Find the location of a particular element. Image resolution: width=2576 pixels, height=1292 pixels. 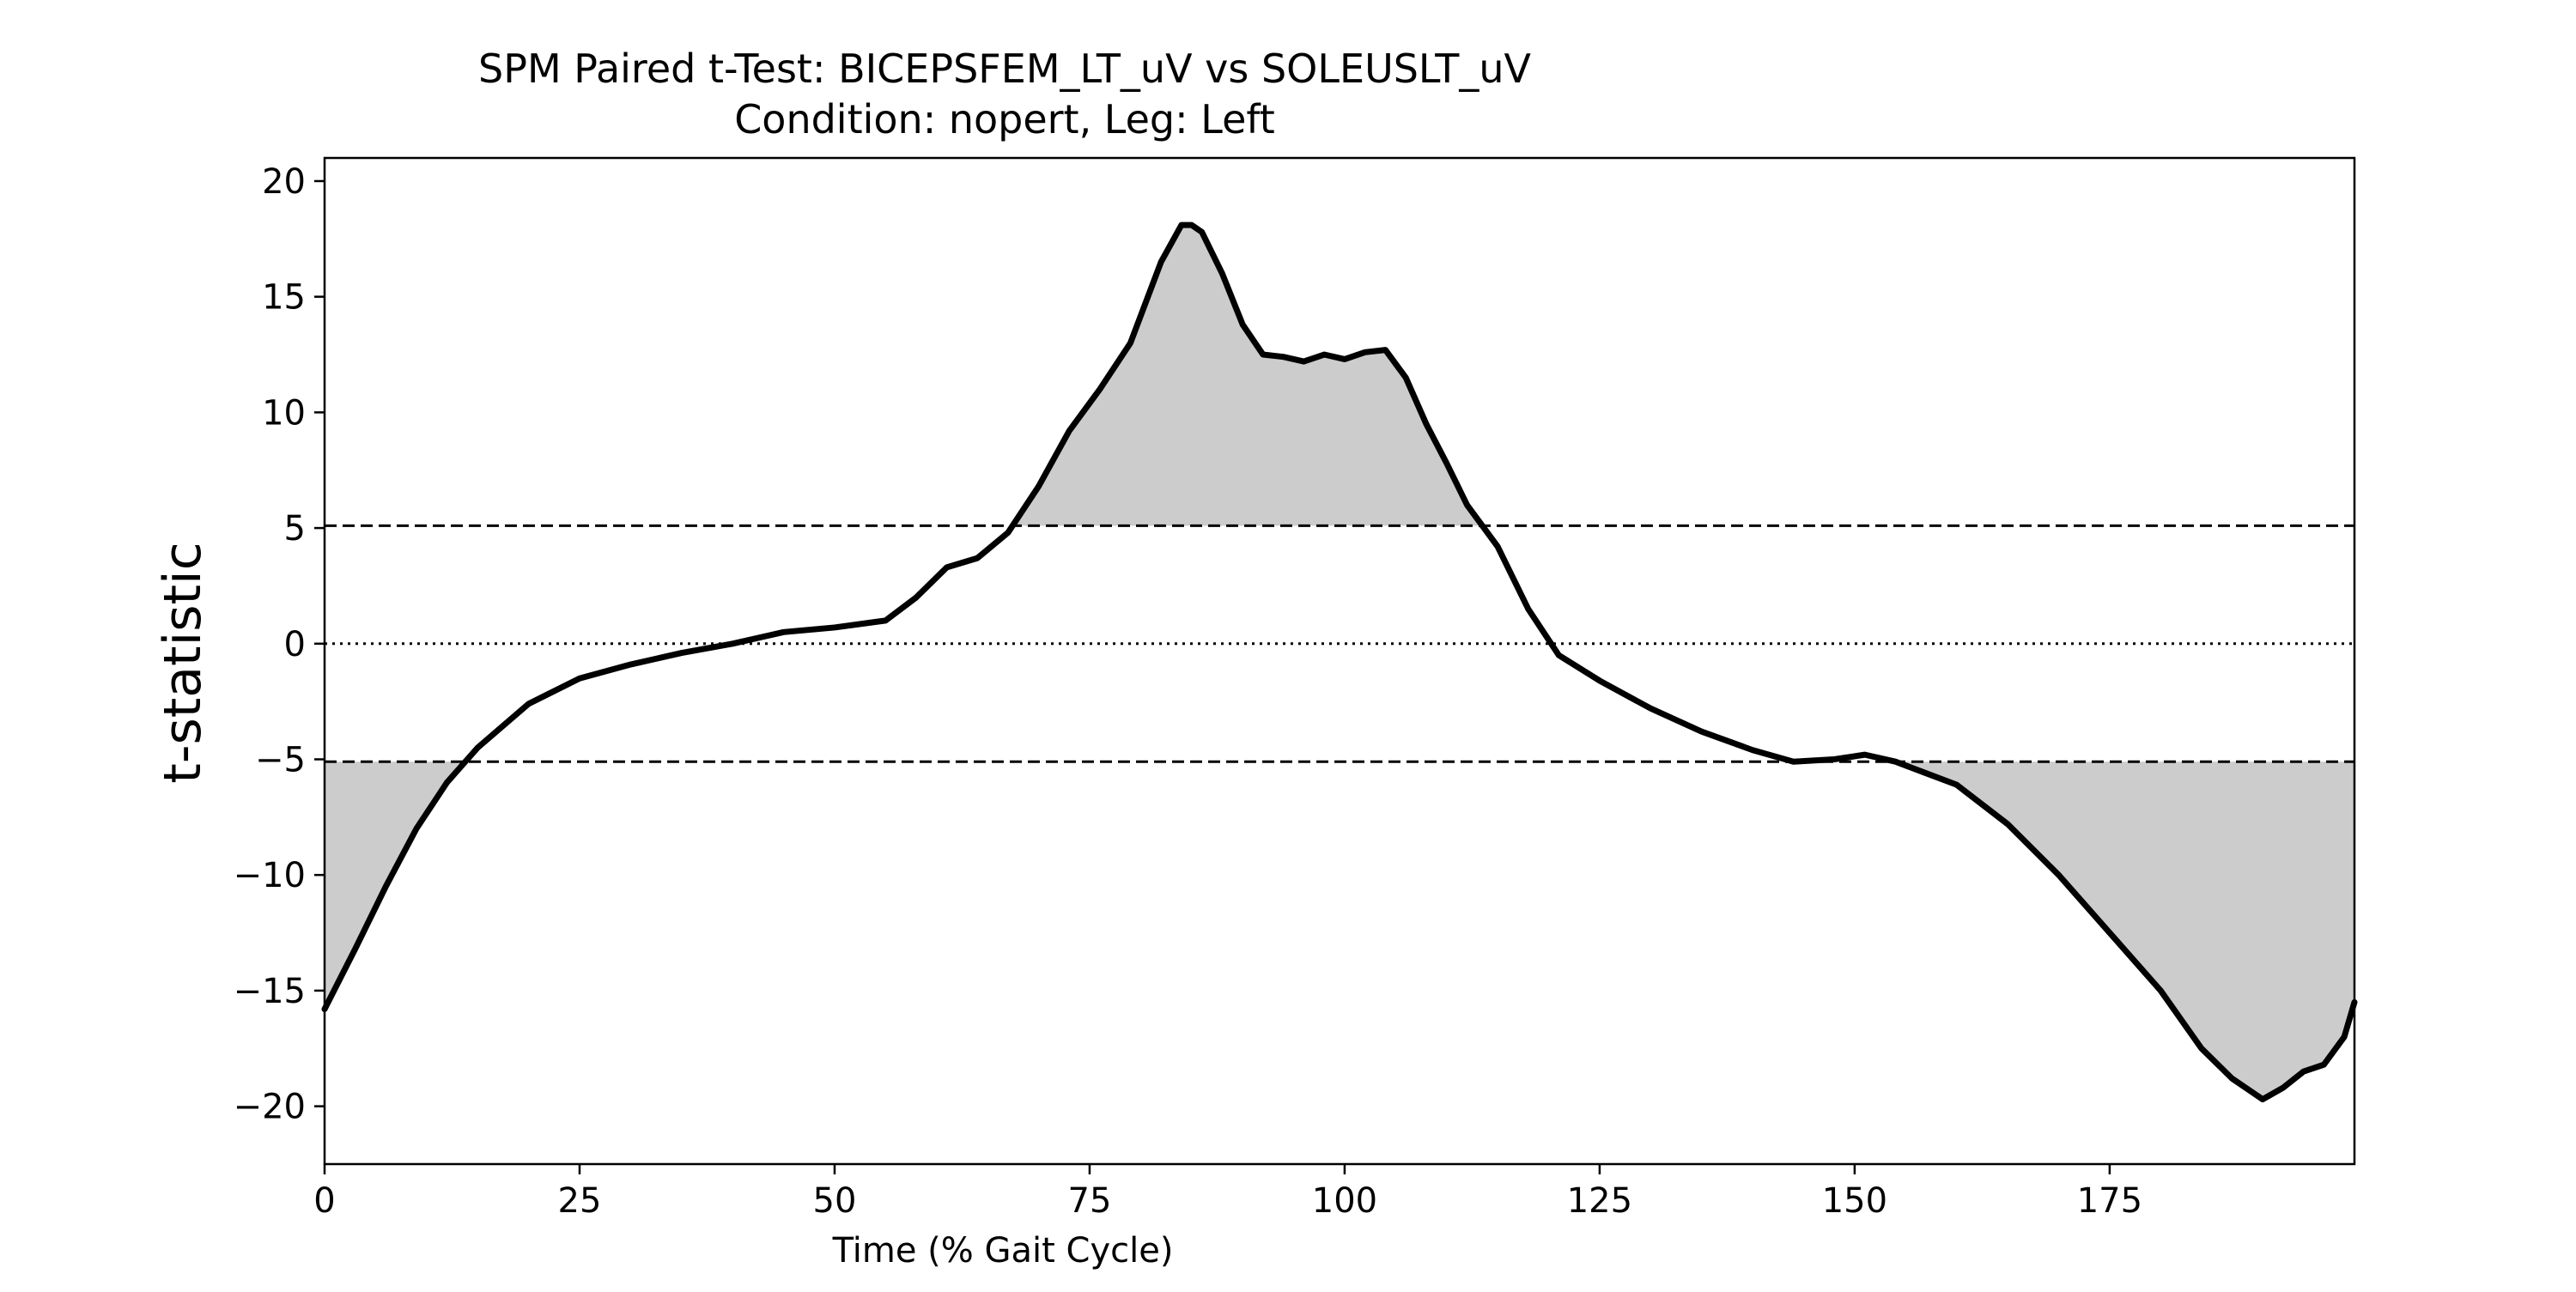

x-axis: 0 25 50 75 100 125 150 175 is located at coordinates (1228, 1192).